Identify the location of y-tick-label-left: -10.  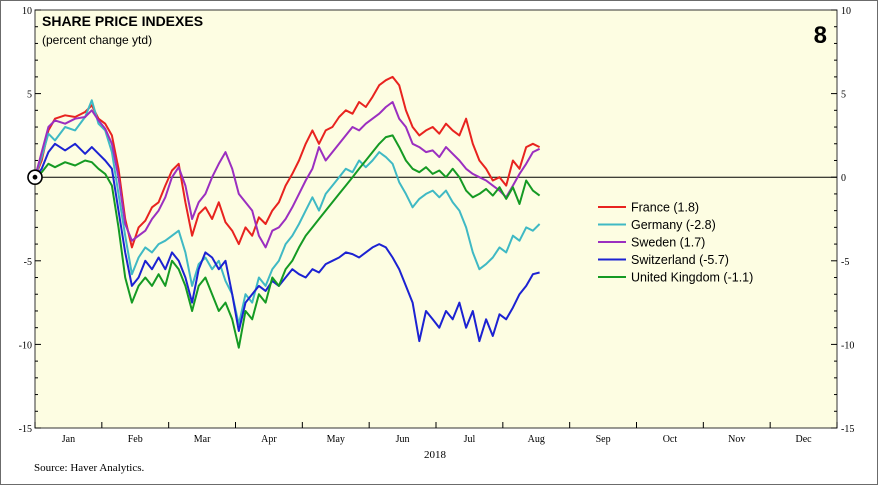
(25, 345).